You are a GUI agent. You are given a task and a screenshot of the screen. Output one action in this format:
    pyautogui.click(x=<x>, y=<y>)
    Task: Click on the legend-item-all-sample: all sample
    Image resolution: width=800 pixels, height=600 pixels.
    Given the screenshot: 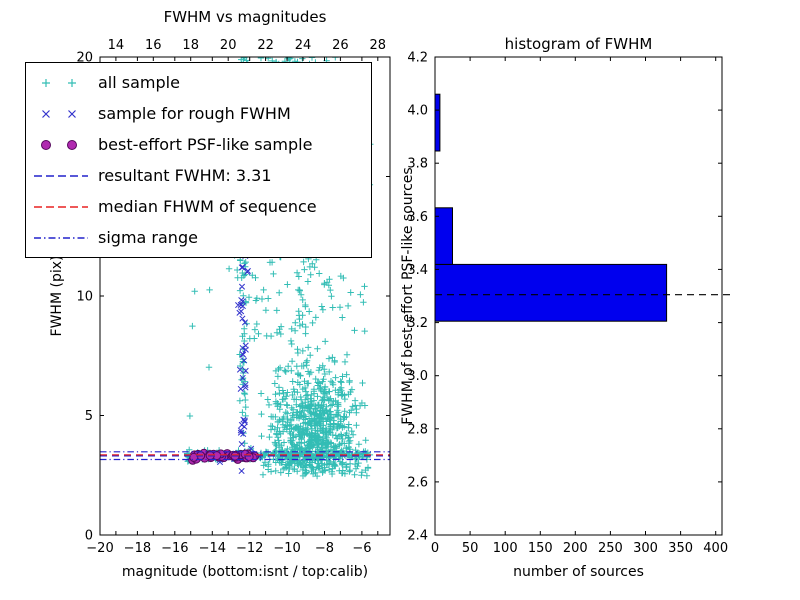 What is the action you would take?
    pyautogui.click(x=197, y=82)
    